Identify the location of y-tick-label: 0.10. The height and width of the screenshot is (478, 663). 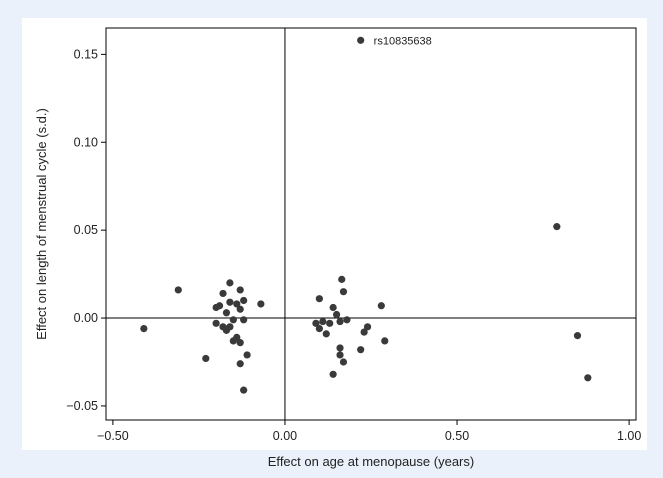
(86, 142).